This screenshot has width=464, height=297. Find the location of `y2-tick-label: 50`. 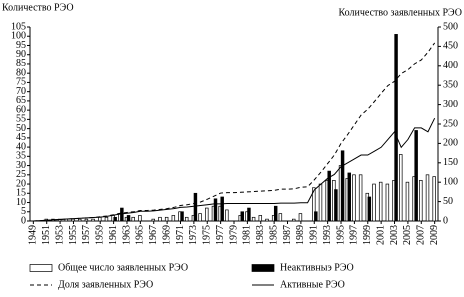

y2-tick-label: 50 is located at coordinates (448, 201).